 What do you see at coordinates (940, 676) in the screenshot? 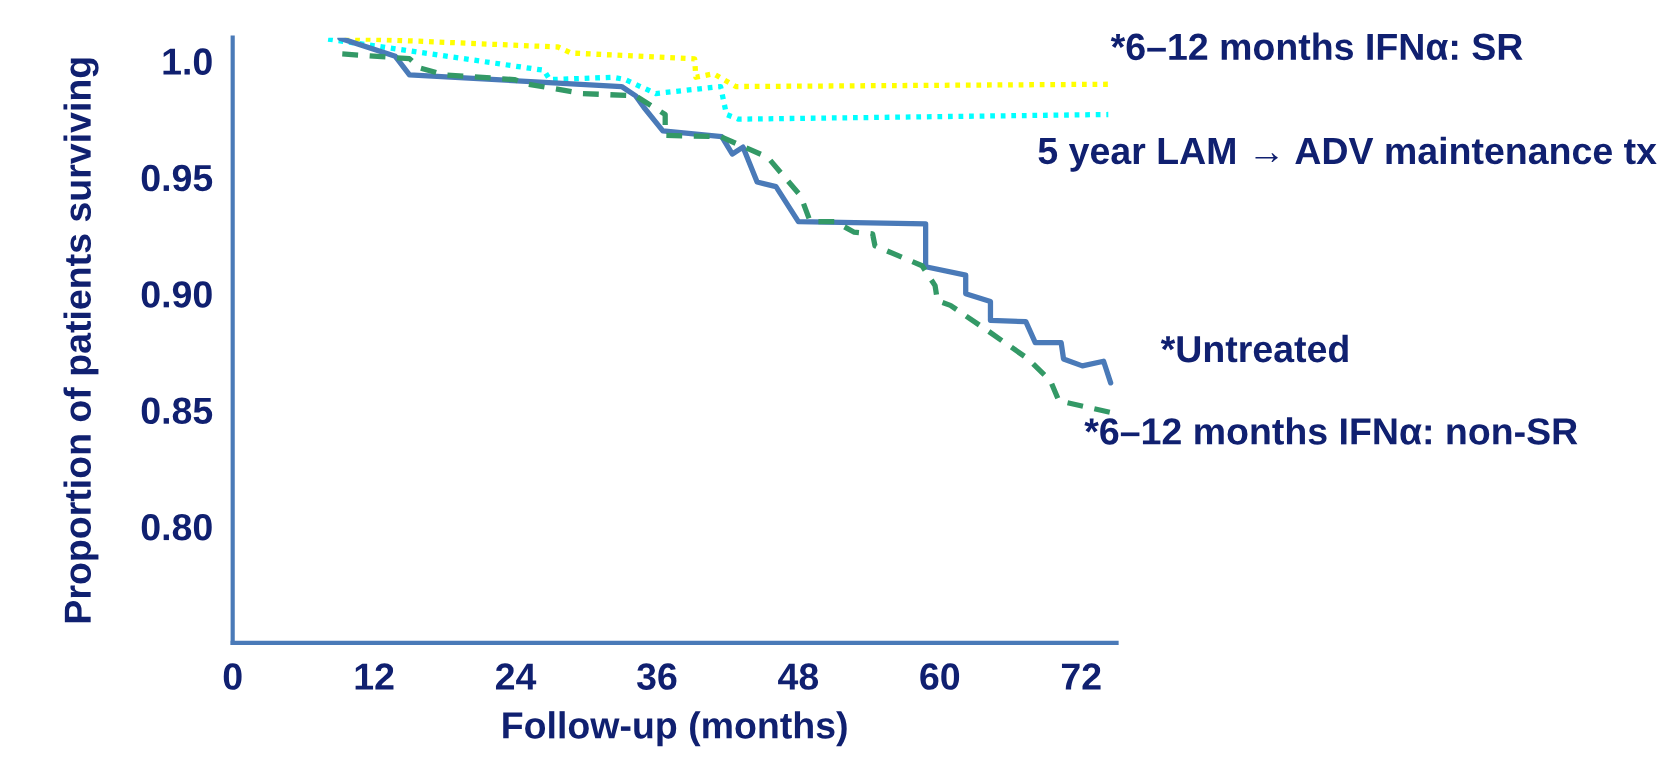
I see `x-tick-label: 60` at bounding box center [940, 676].